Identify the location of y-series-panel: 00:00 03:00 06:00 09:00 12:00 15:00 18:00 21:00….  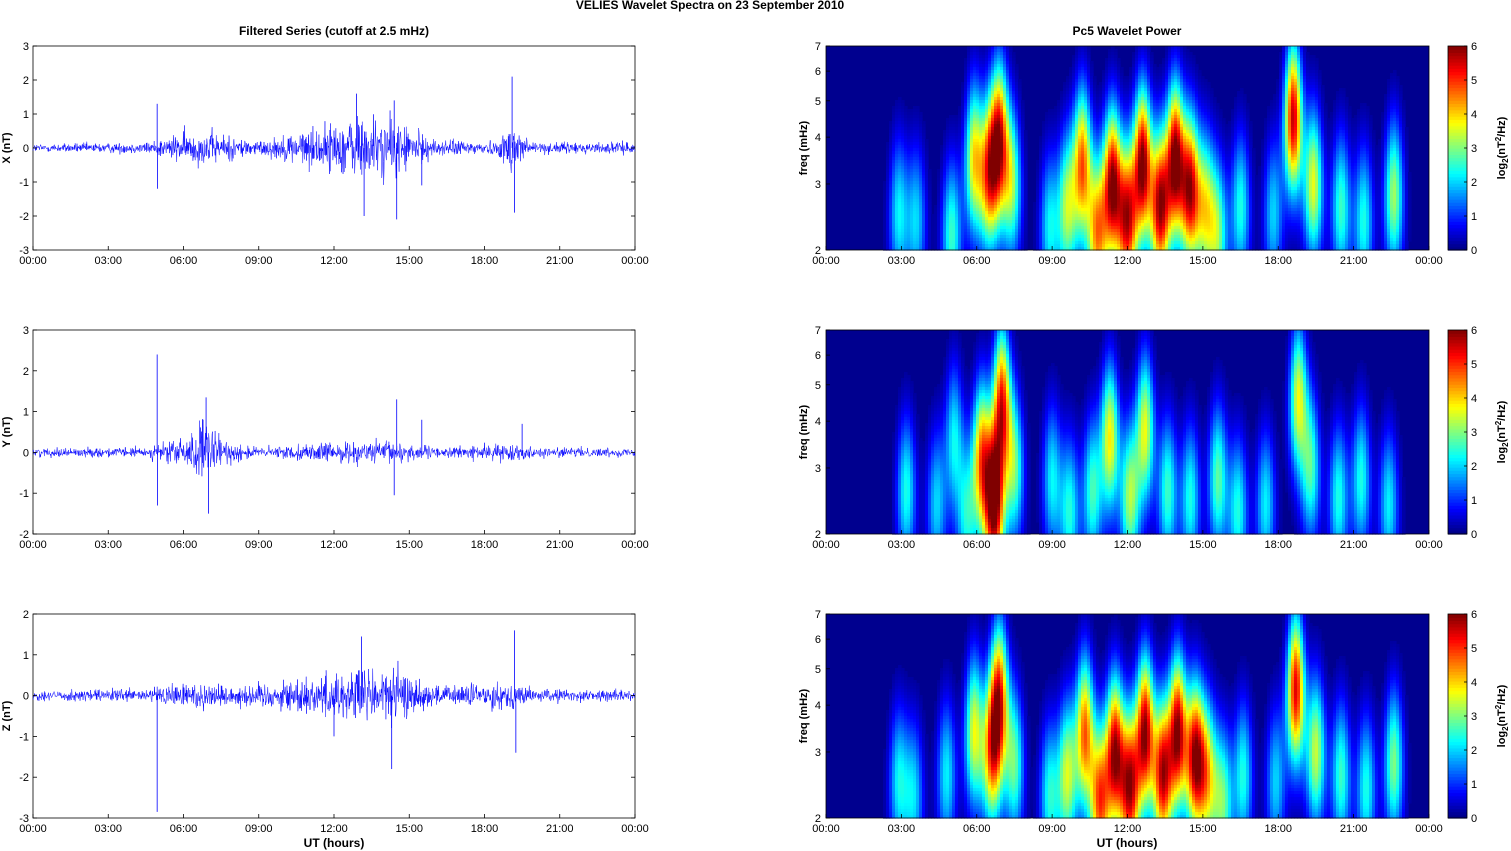
(325, 438).